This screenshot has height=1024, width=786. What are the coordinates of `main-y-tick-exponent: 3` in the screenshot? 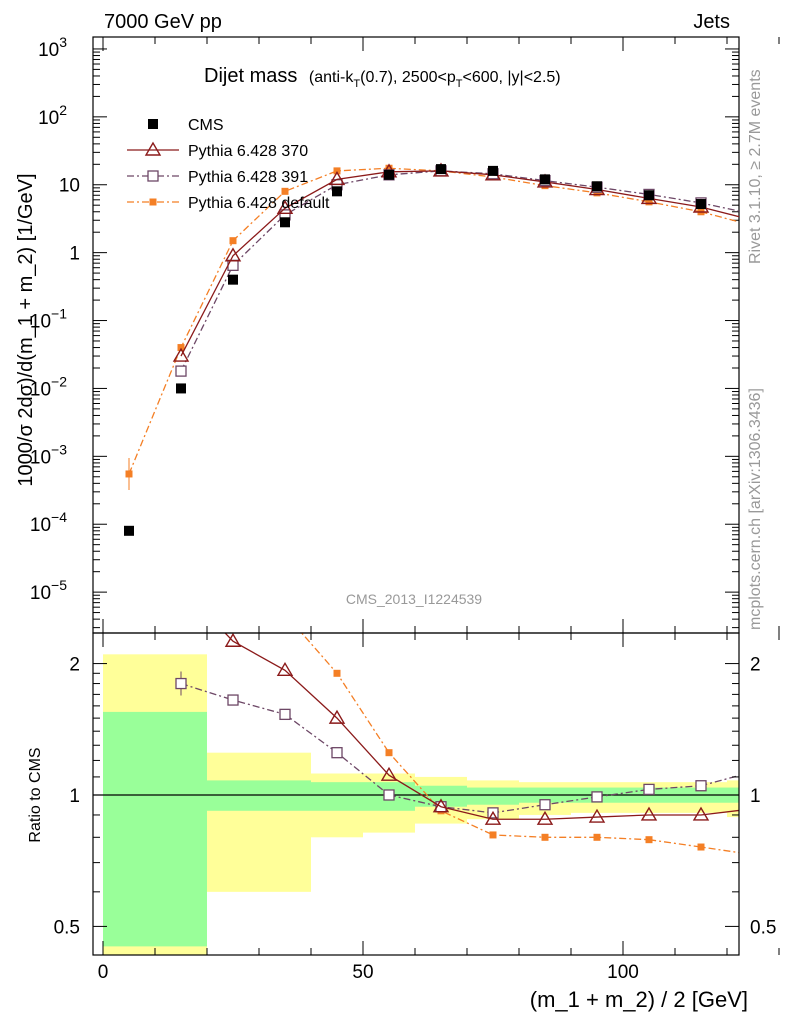 It's located at (63, 42).